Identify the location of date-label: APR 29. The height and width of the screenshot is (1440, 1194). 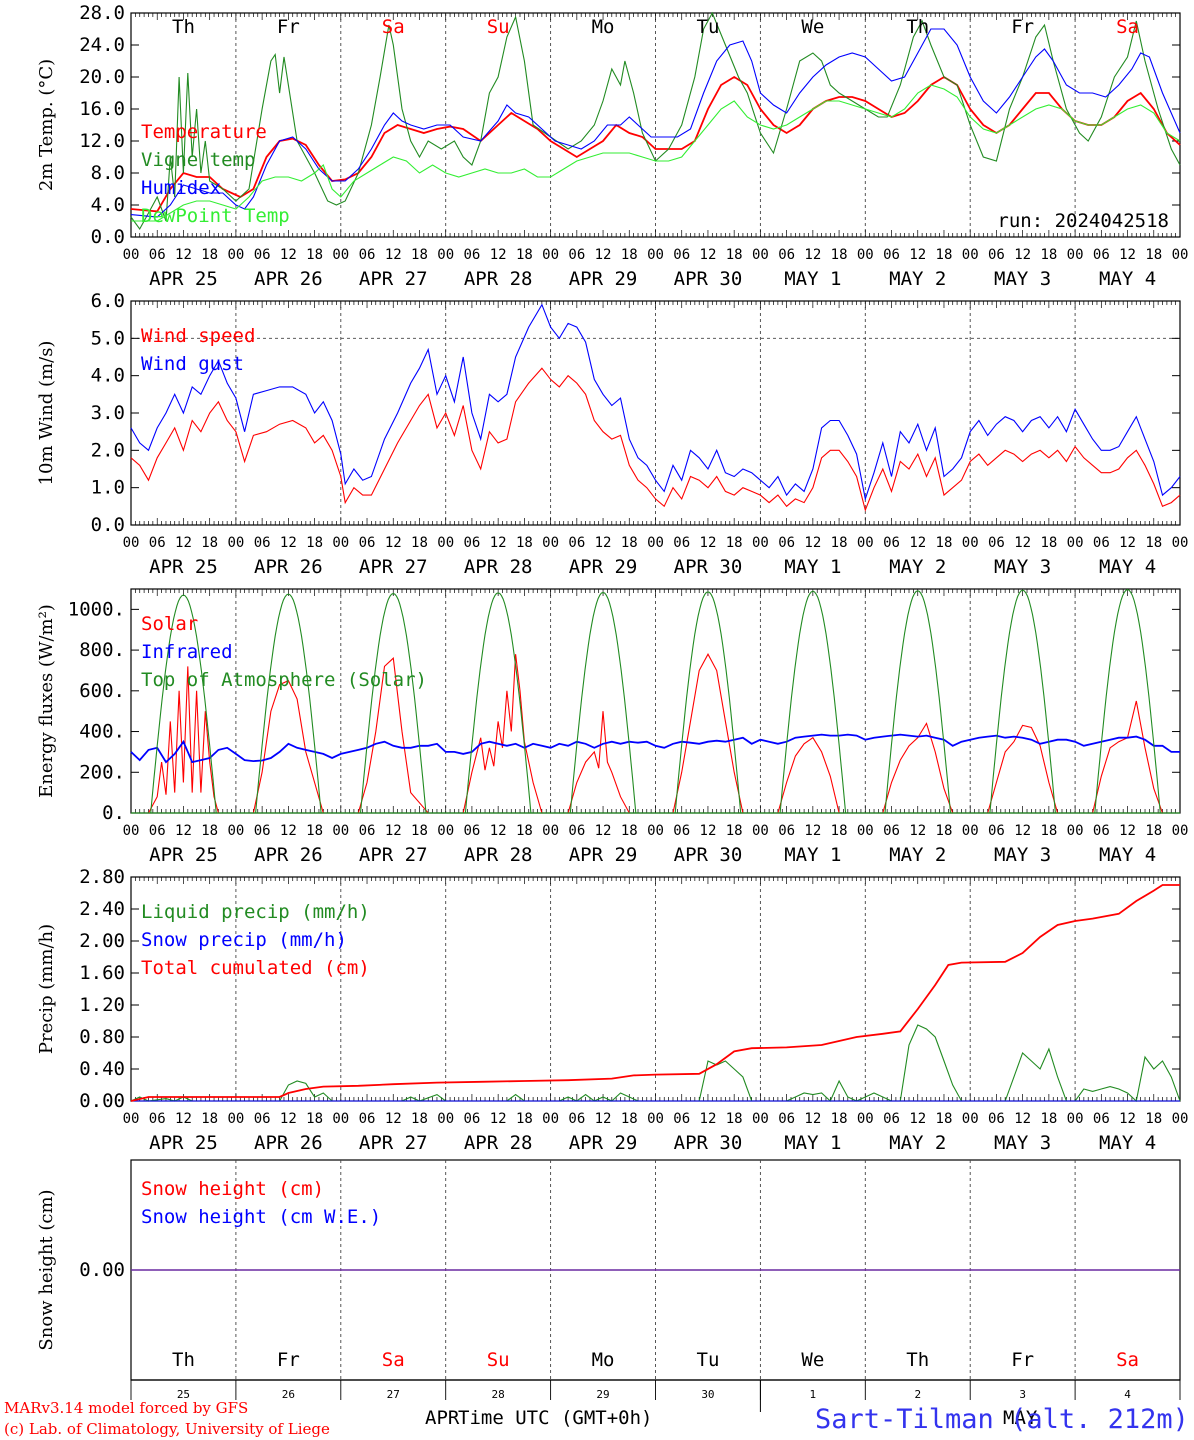
(603, 567).